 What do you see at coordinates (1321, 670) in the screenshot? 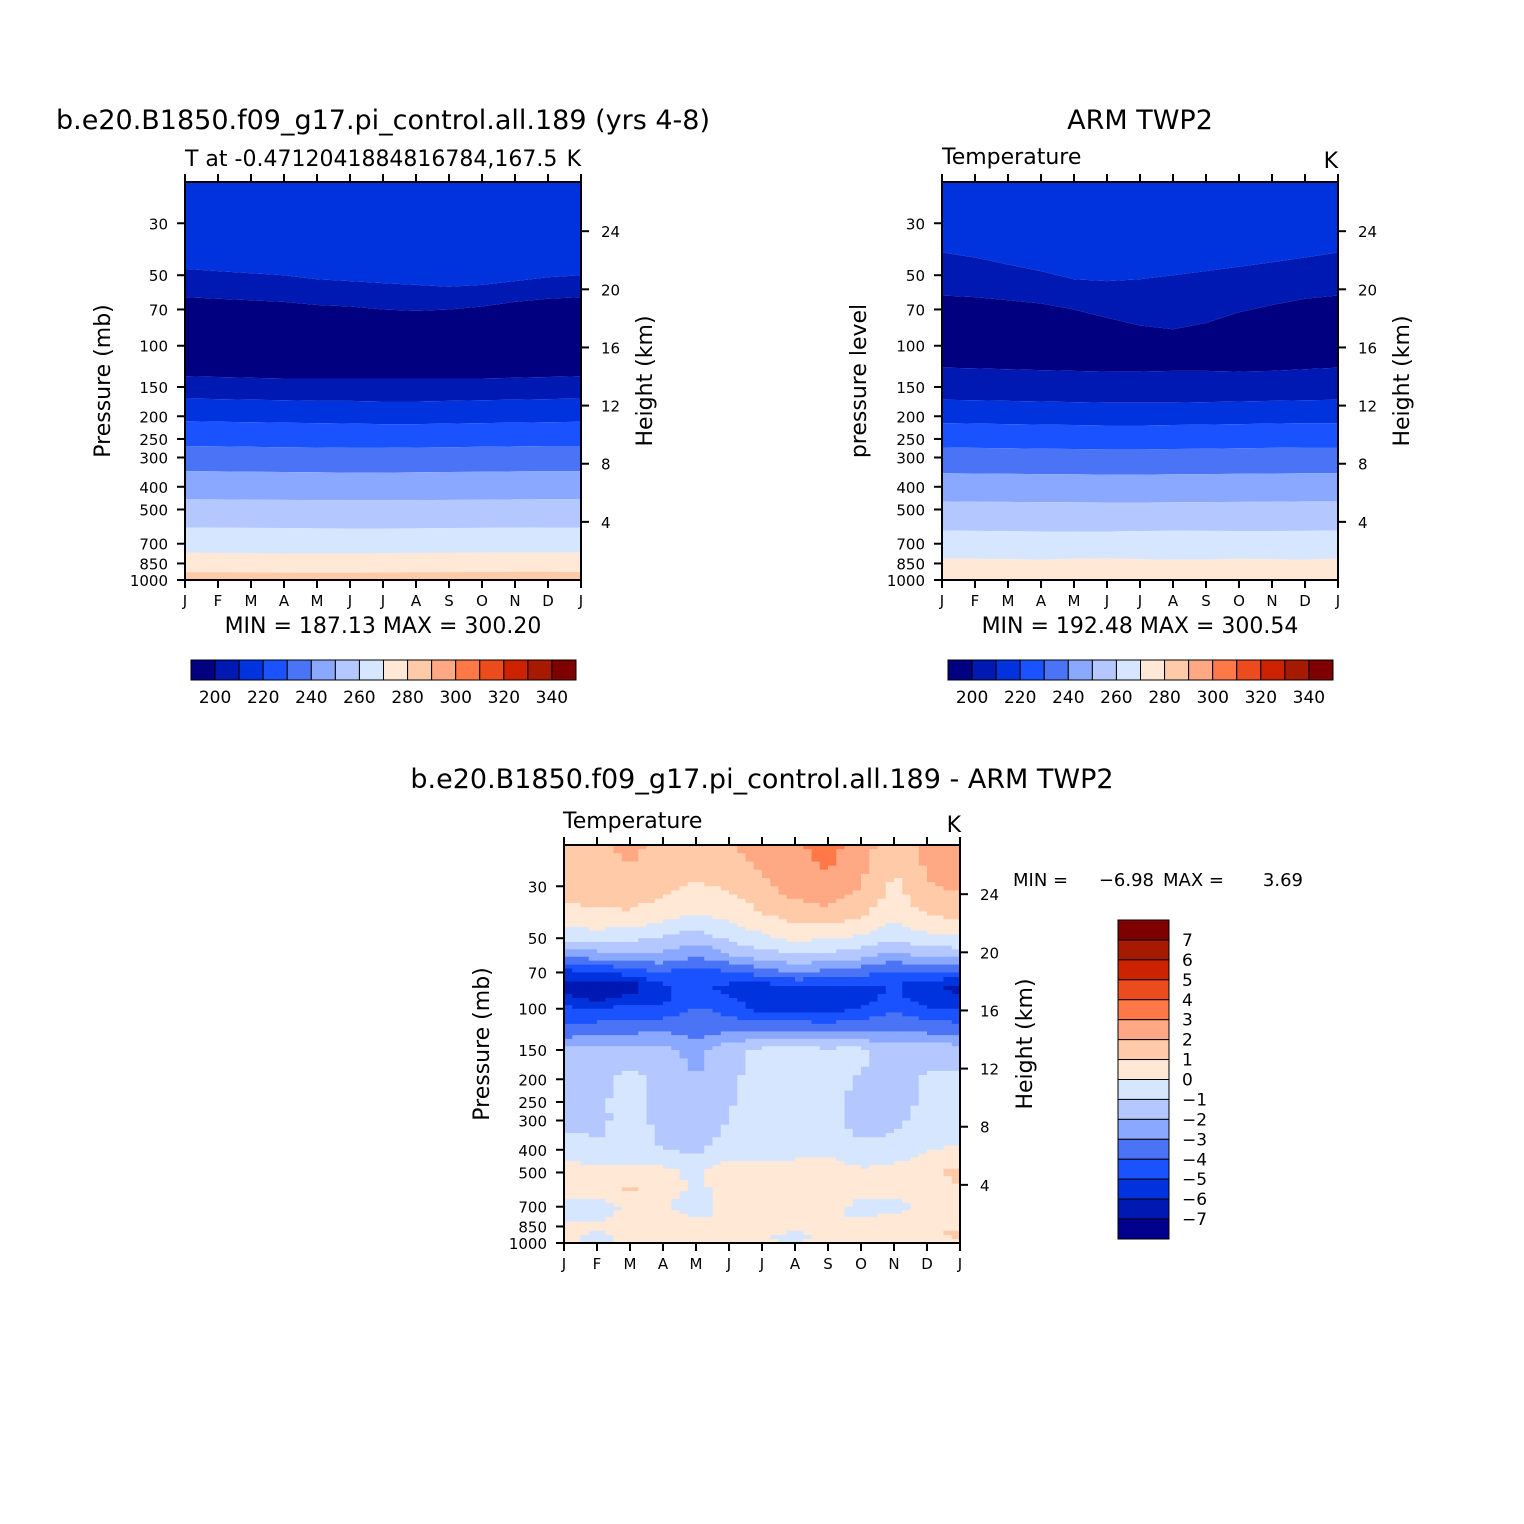
I see `colorbar-swatch` at bounding box center [1321, 670].